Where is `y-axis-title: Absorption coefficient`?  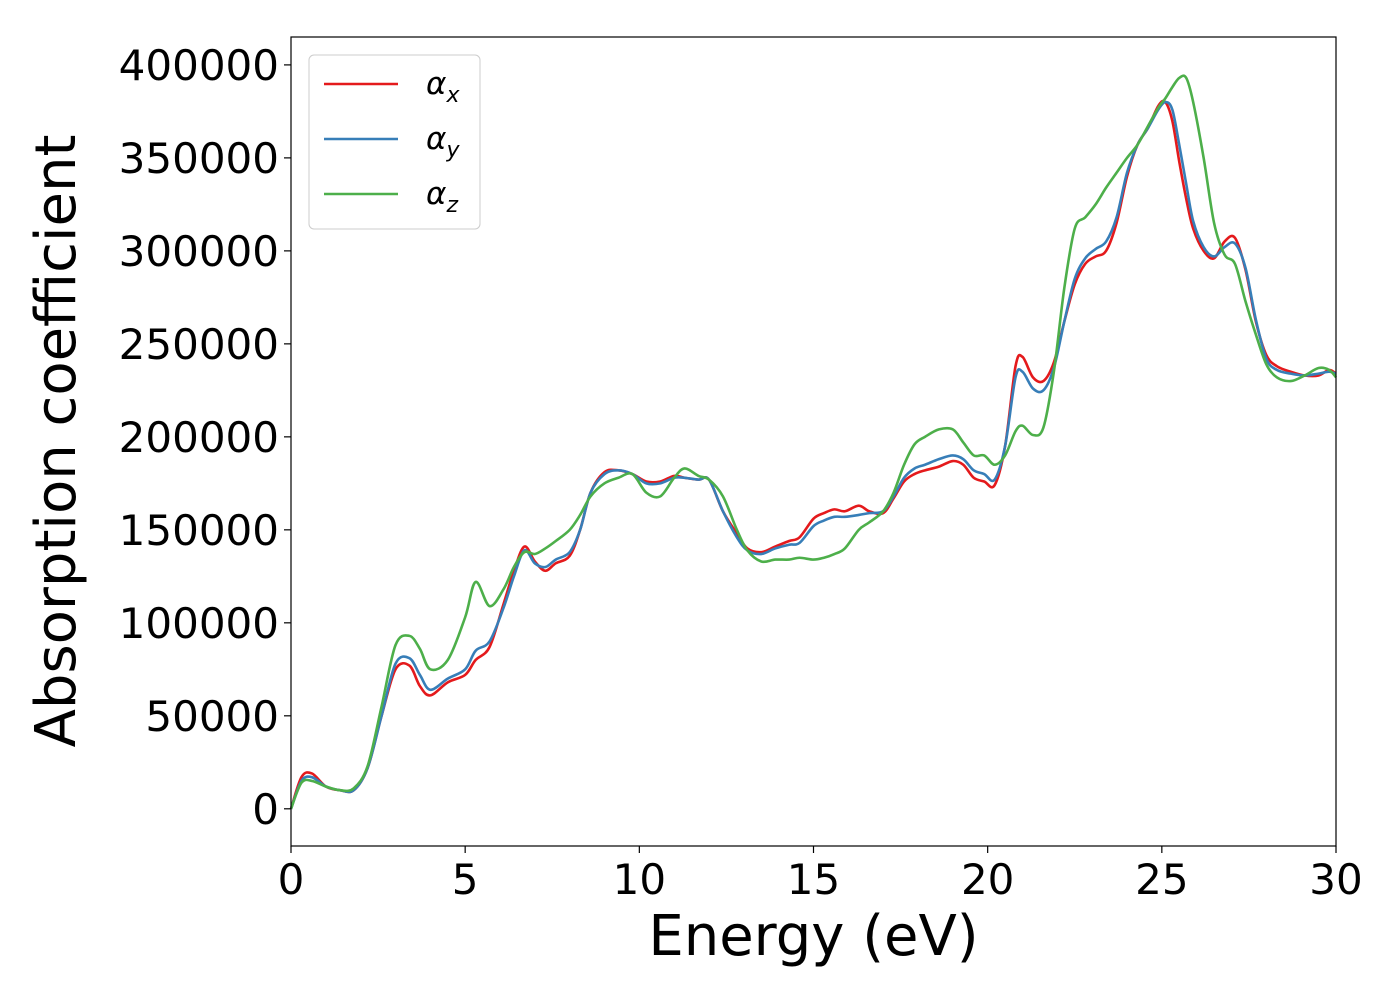 y-axis-title: Absorption coefficient is located at coordinates (56, 441).